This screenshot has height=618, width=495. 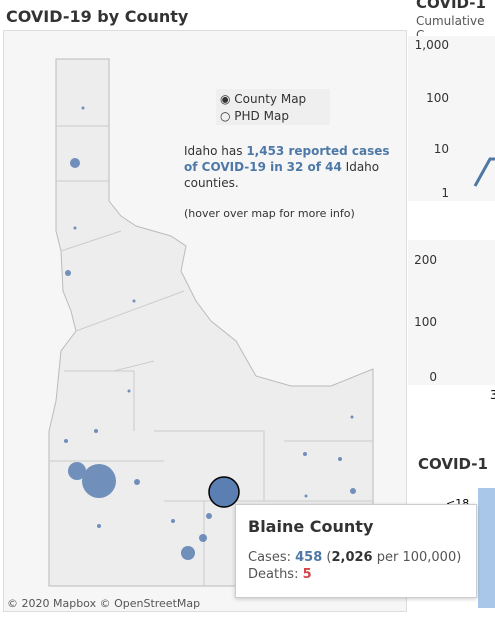 I want to click on label: Cases:, so click(x=269, y=557).